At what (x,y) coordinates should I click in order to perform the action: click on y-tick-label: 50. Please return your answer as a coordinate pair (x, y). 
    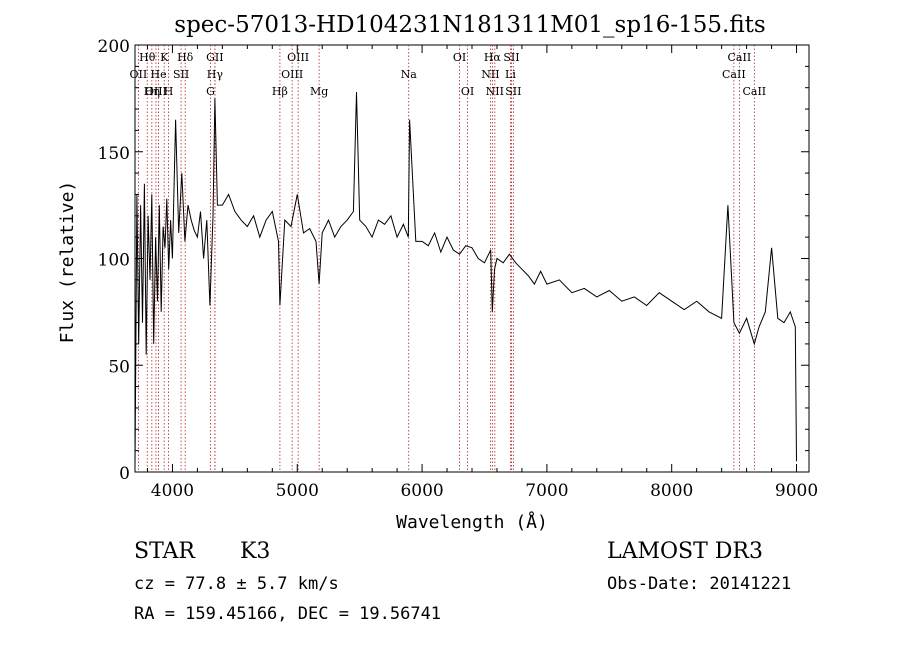
    Looking at the image, I should click on (119, 367).